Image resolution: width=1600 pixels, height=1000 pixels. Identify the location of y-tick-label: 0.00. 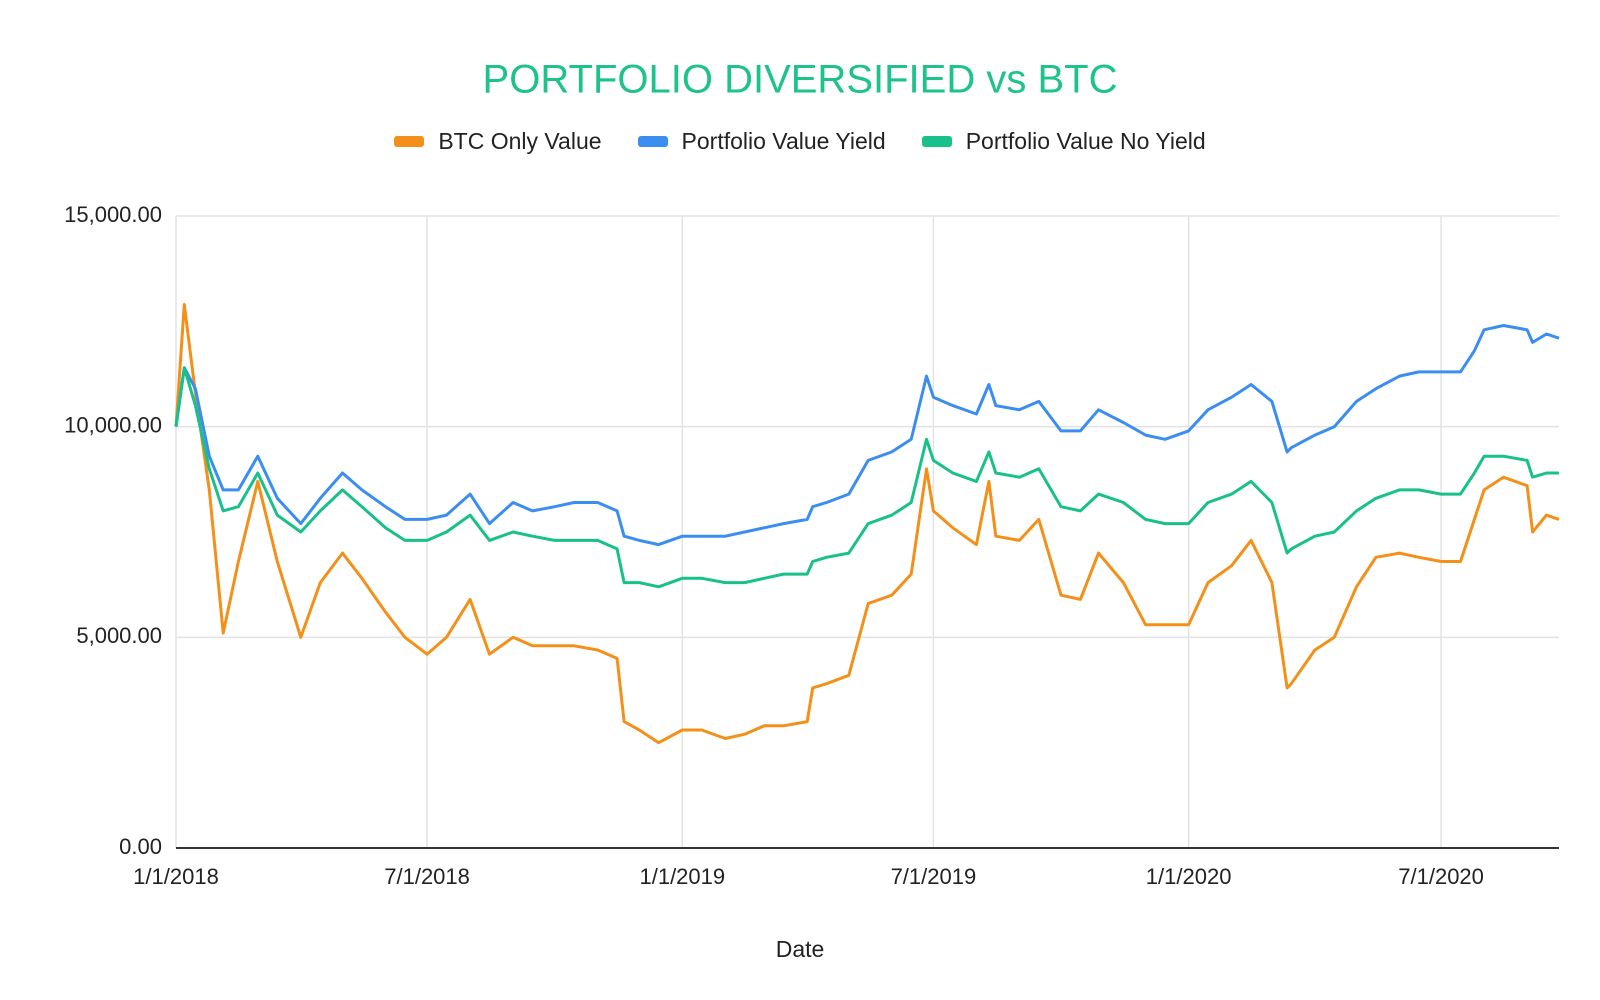
(140, 846).